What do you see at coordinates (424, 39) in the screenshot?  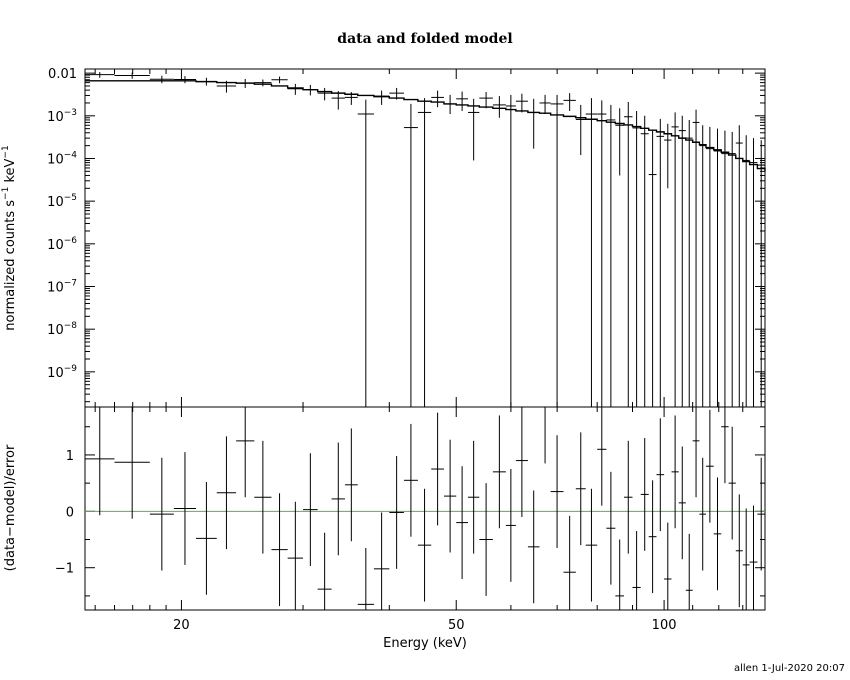 I see `chart-title: data and folded model` at bounding box center [424, 39].